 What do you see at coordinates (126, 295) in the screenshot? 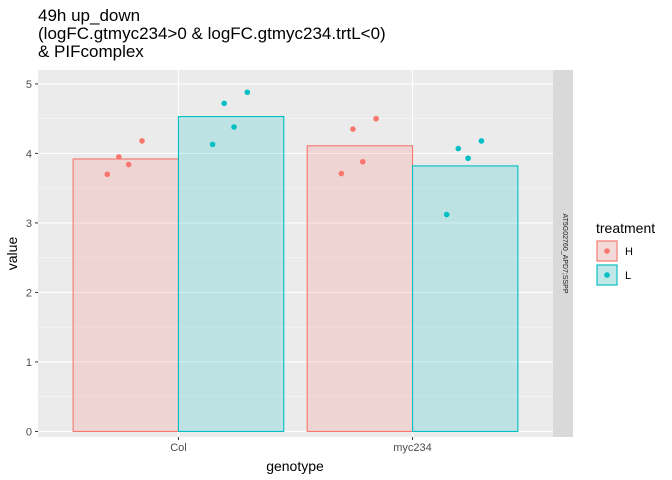
I see `bar-col-h` at bounding box center [126, 295].